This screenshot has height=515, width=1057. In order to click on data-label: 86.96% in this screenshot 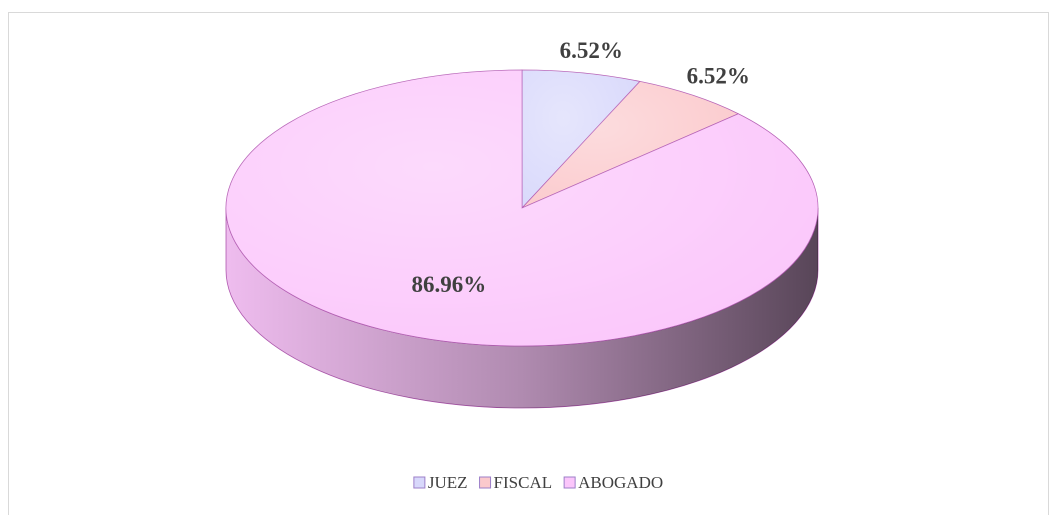, I will do `click(449, 284)`.